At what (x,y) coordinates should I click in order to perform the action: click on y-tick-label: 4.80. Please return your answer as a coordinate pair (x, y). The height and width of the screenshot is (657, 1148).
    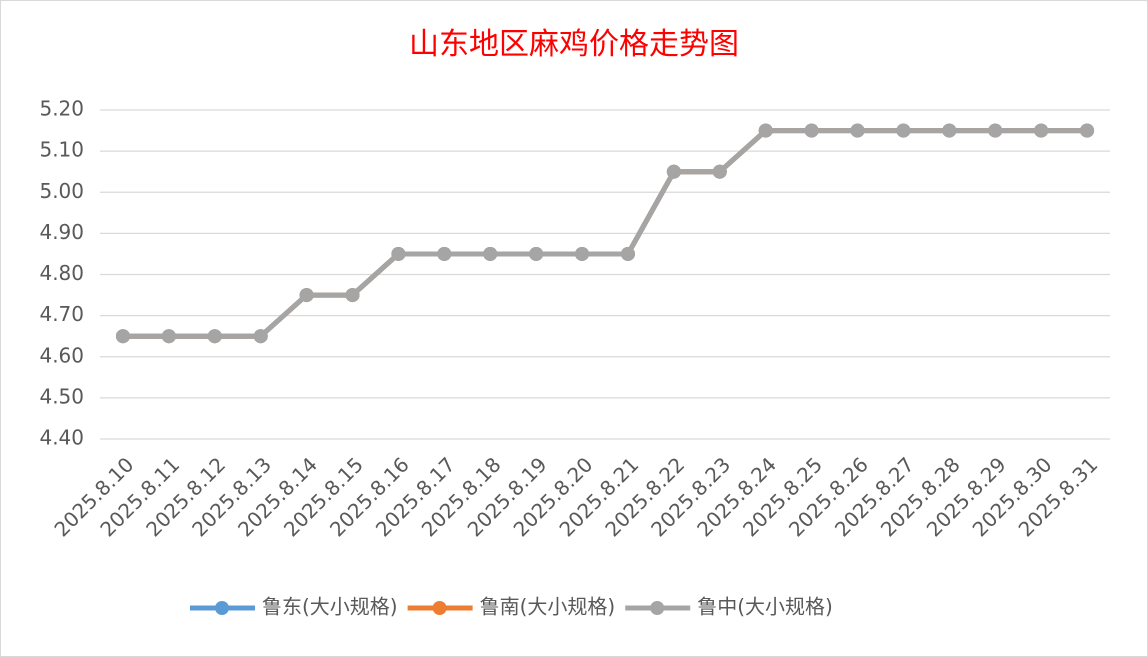
    Looking at the image, I should click on (61, 273).